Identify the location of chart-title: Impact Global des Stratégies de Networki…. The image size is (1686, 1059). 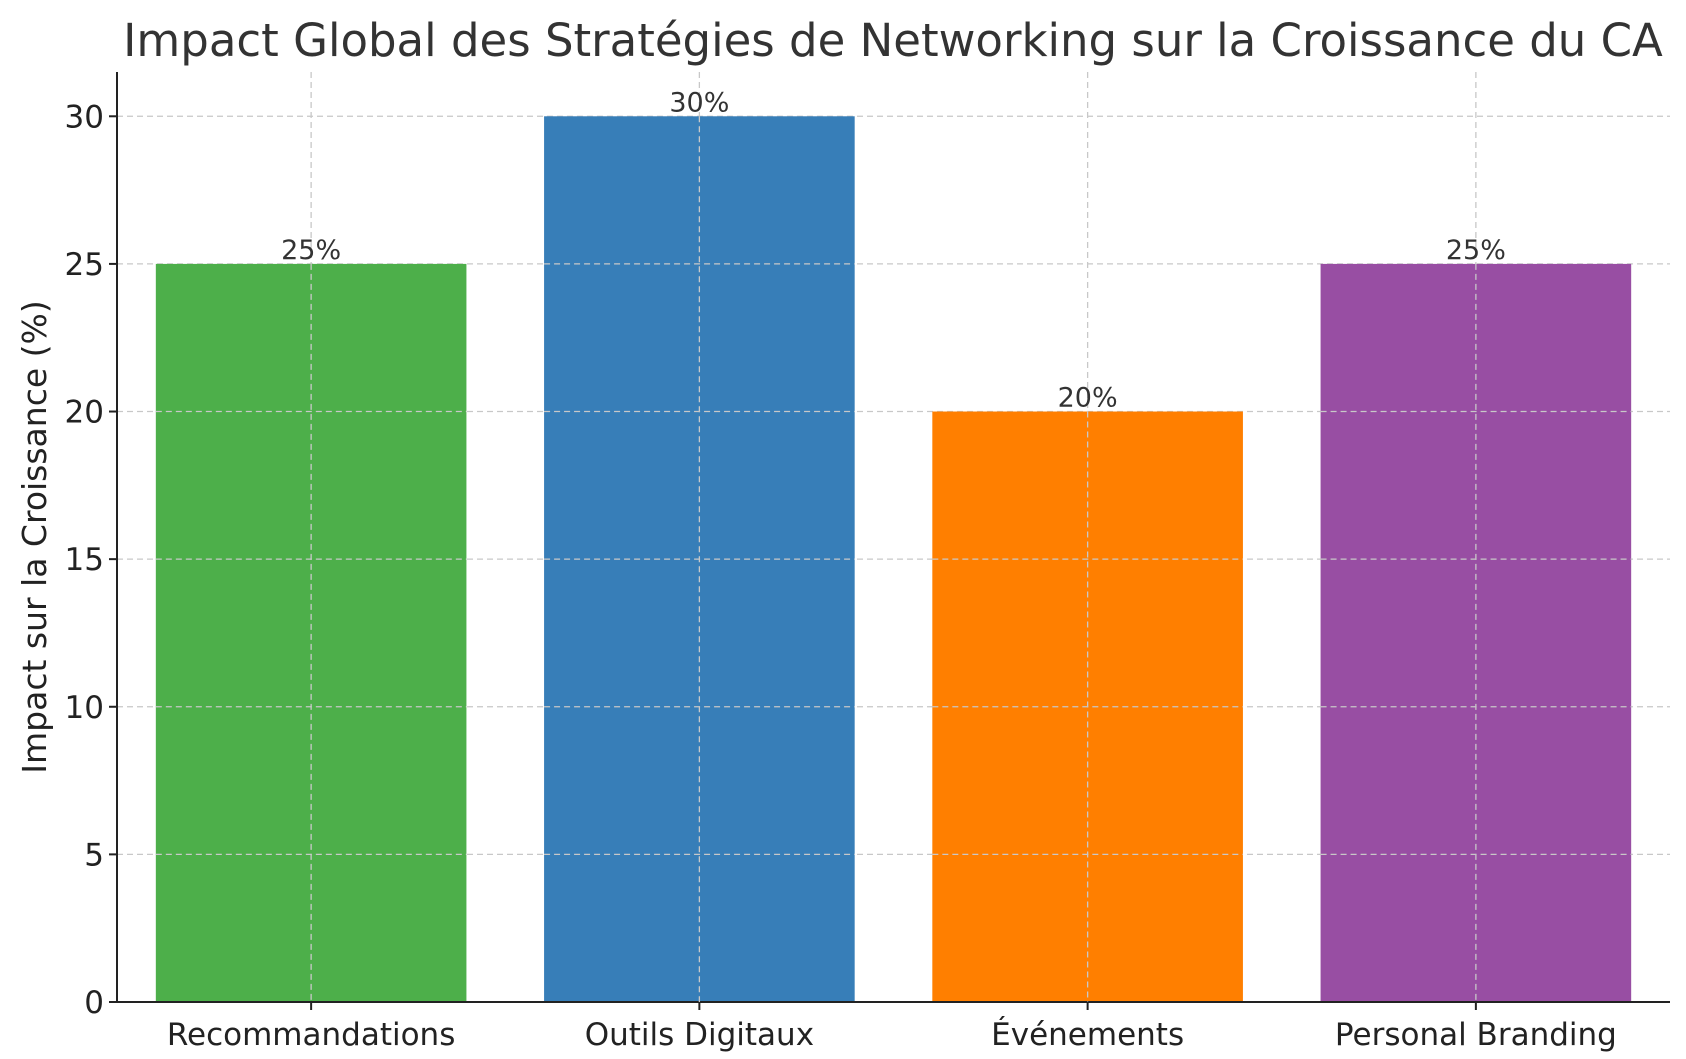
(893, 40).